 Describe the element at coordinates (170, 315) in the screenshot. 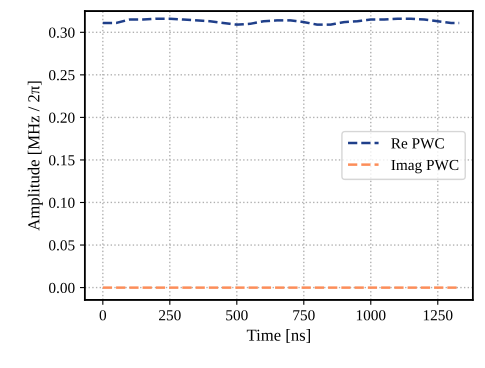

I see `x-tick-label: 250` at that location.